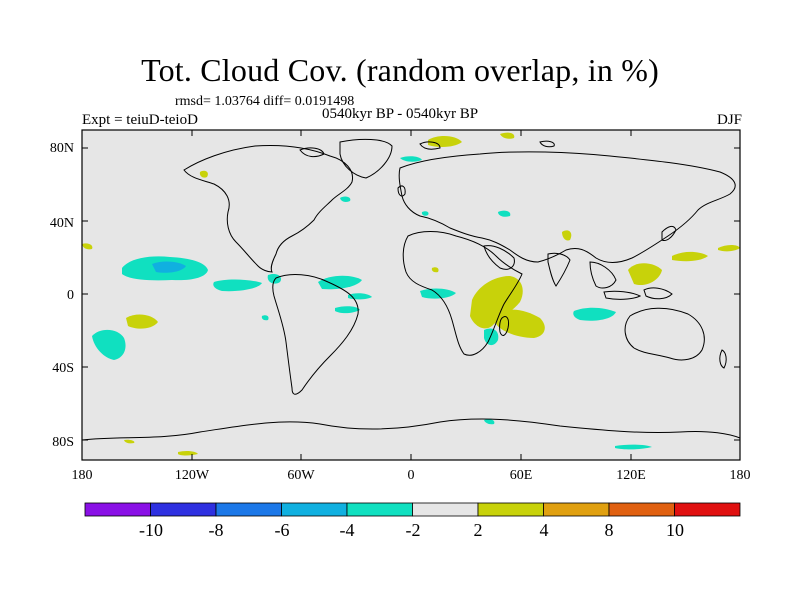 This screenshot has width=800, height=600. Describe the element at coordinates (690, 256) in the screenshot. I see `patch-yellow-west-pacific` at that location.